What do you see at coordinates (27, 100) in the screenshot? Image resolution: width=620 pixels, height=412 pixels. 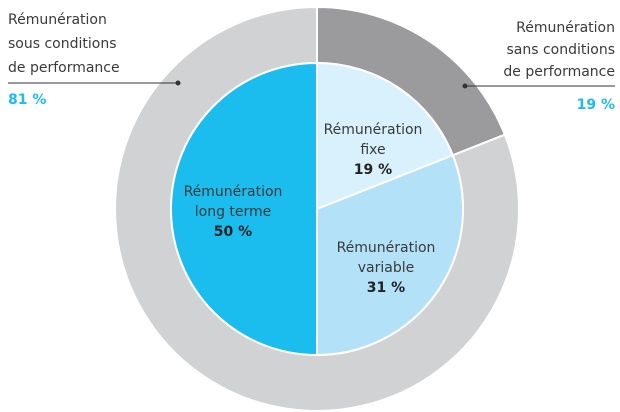 I see `value-label: 81 %` at bounding box center [27, 100].